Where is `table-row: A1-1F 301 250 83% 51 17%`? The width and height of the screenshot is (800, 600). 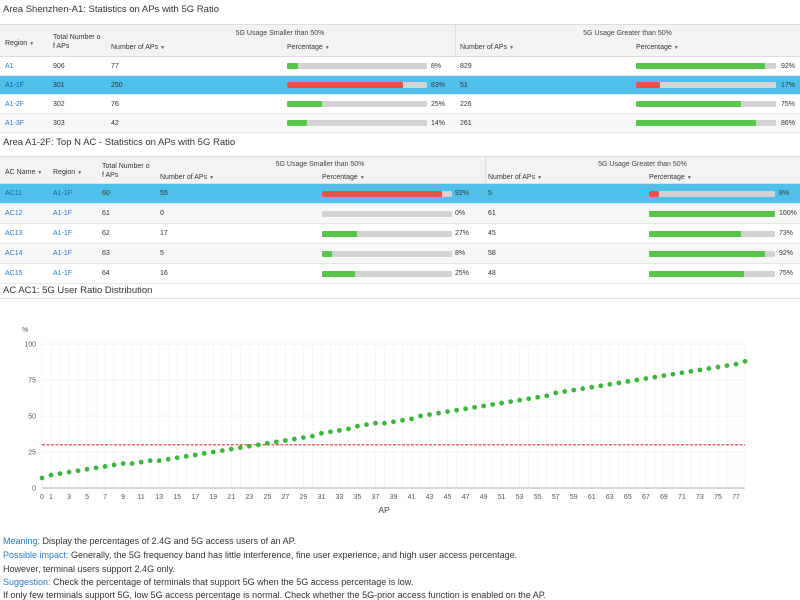
table-row: A1-1F 301 250 83% 51 17% is located at coordinates (400, 85).